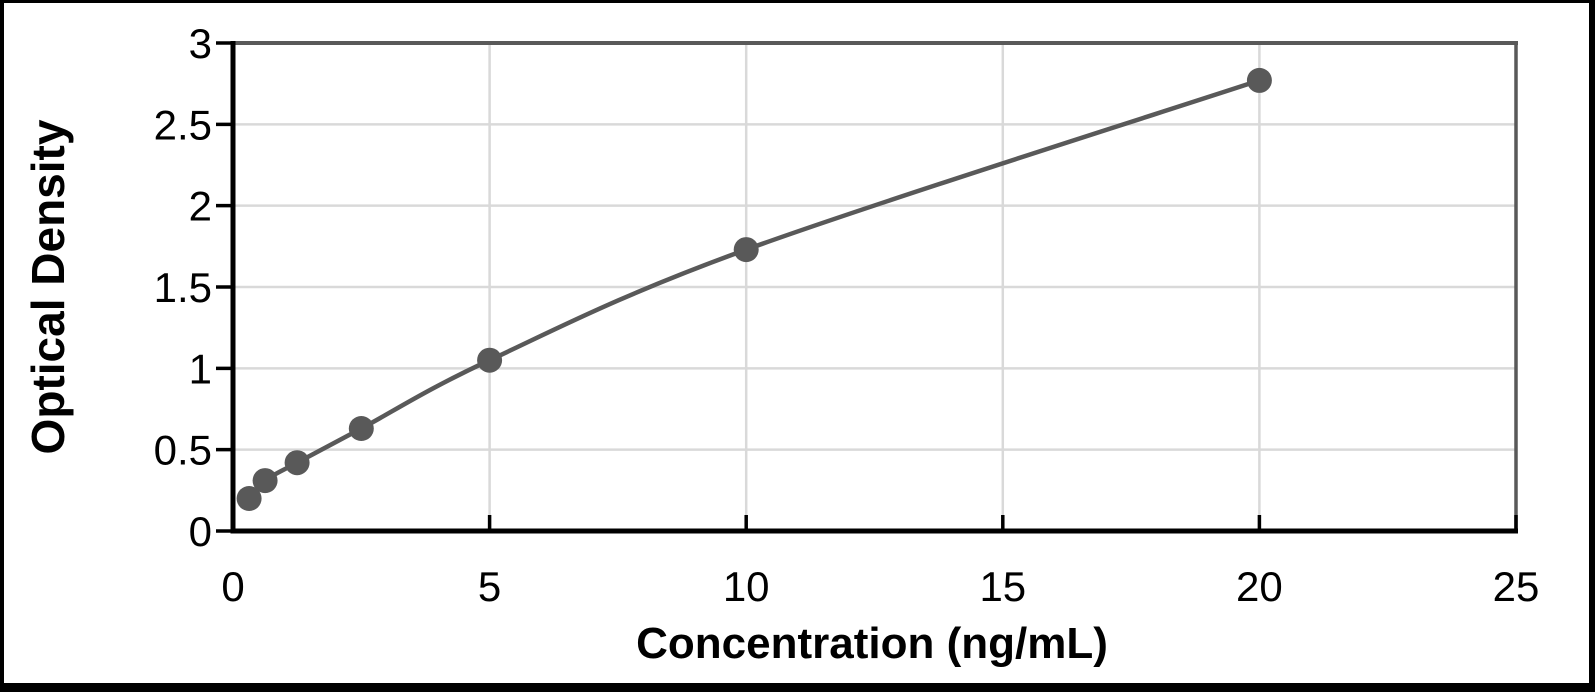 The image size is (1595, 692). I want to click on x-tick-label: 0, so click(232, 586).